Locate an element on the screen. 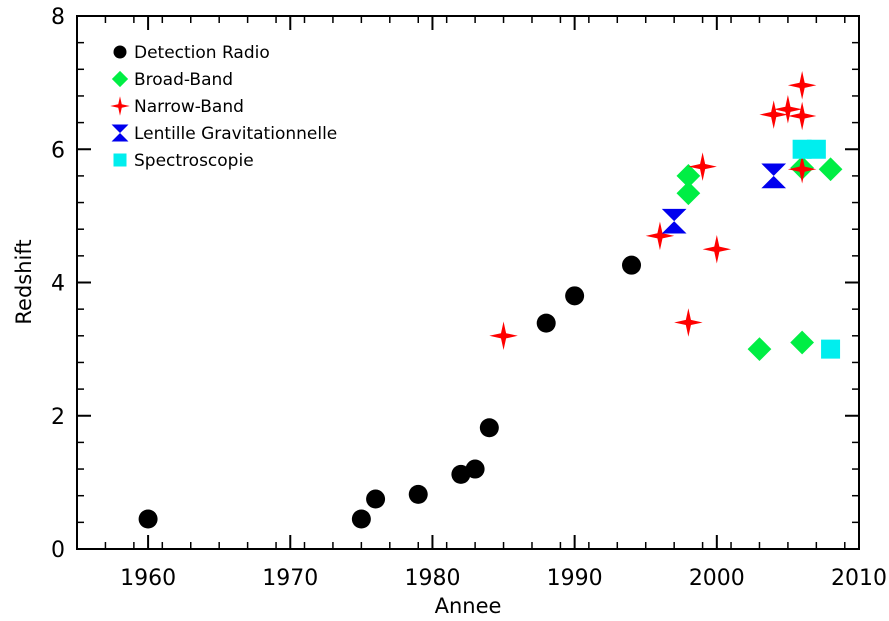 The width and height of the screenshot is (889, 621). y-tick-label: 0 is located at coordinates (58, 550).